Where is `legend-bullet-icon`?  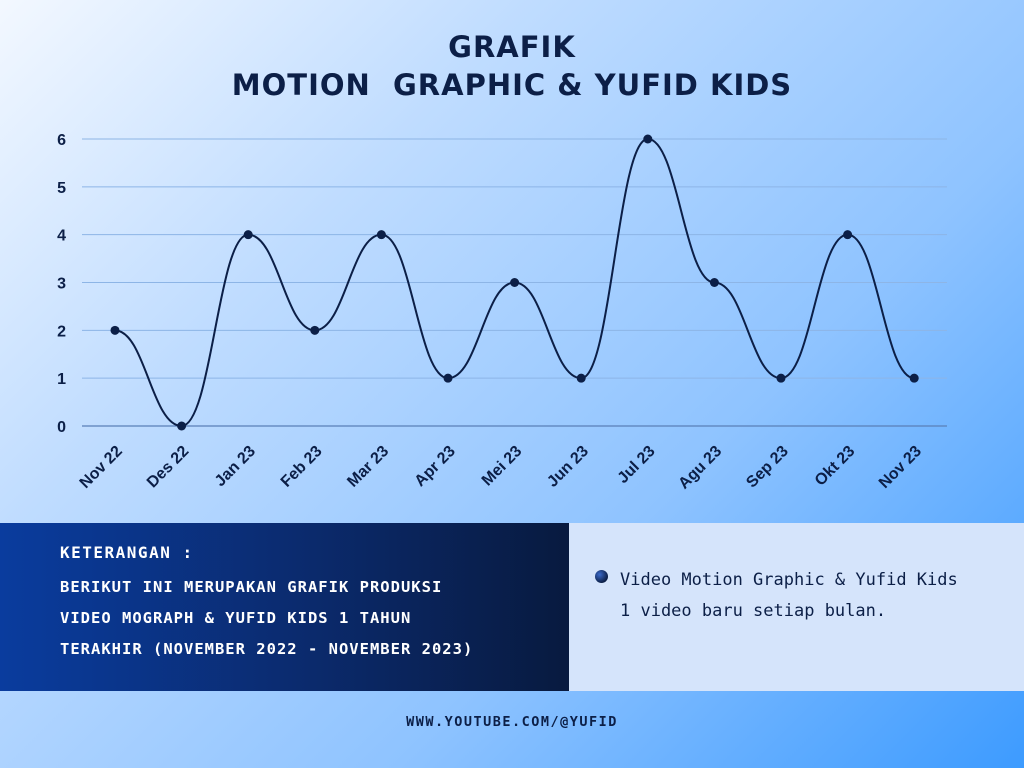
legend-bullet-icon is located at coordinates (601, 576).